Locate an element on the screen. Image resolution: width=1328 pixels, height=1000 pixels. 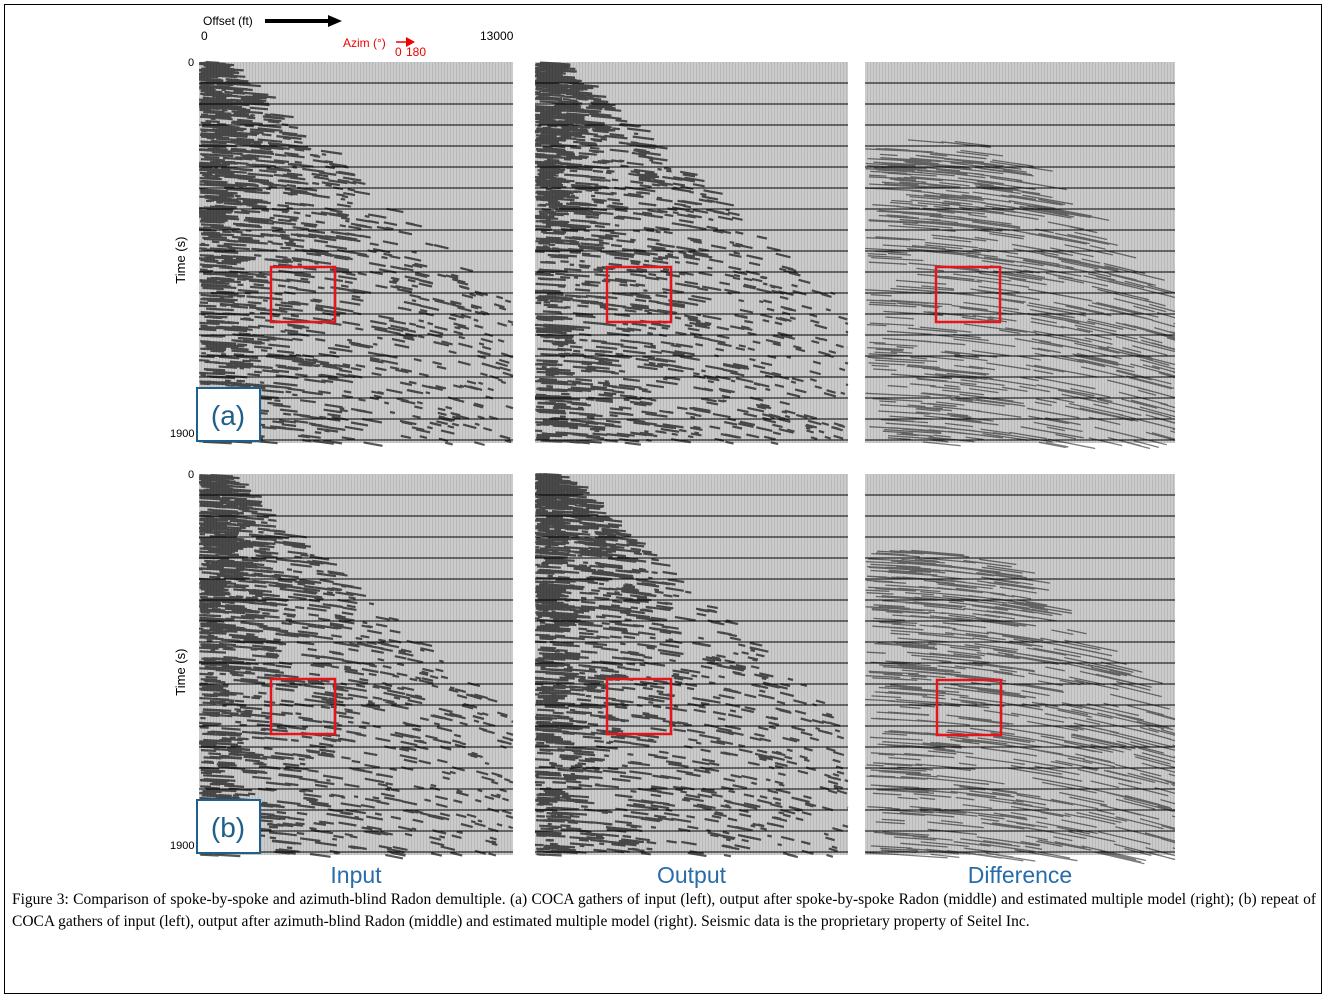
azimuth-arrowhead is located at coordinates (410, 42).